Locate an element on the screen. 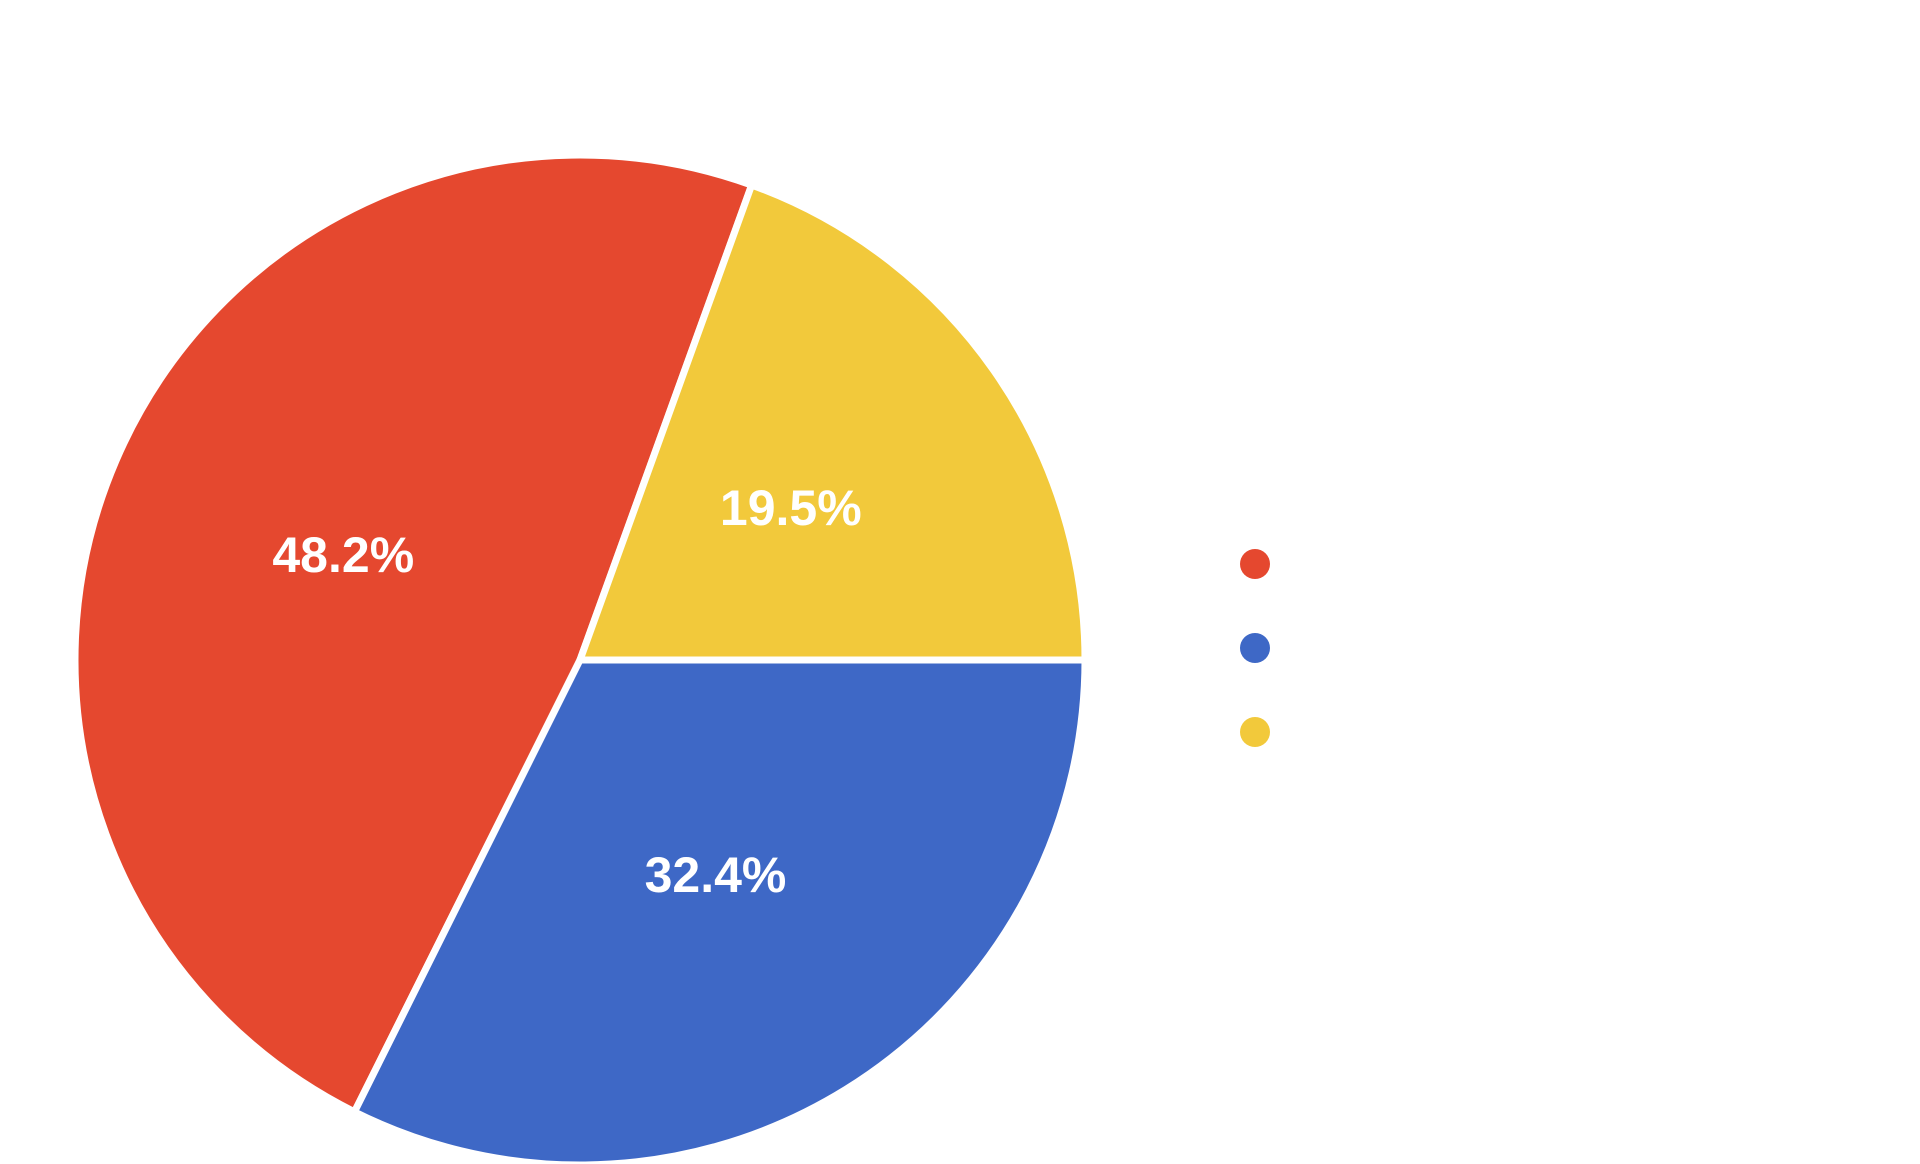 This screenshot has width=1920, height=1164. pie-slice-label: 19.5% is located at coordinates (791, 508).